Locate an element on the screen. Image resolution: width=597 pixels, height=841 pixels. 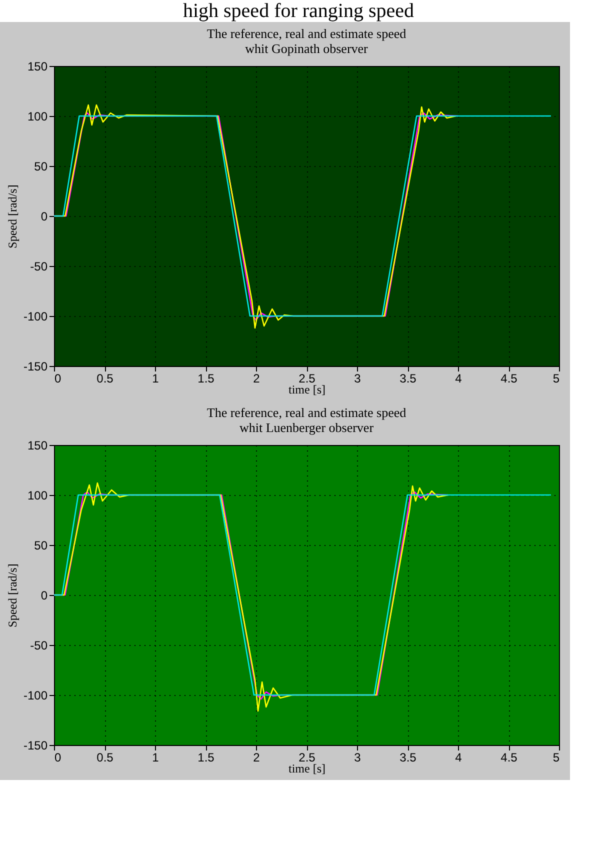
chart-title: The reference, real and estimate speed whit Luenberger observer is located at coordinates (306, 420).